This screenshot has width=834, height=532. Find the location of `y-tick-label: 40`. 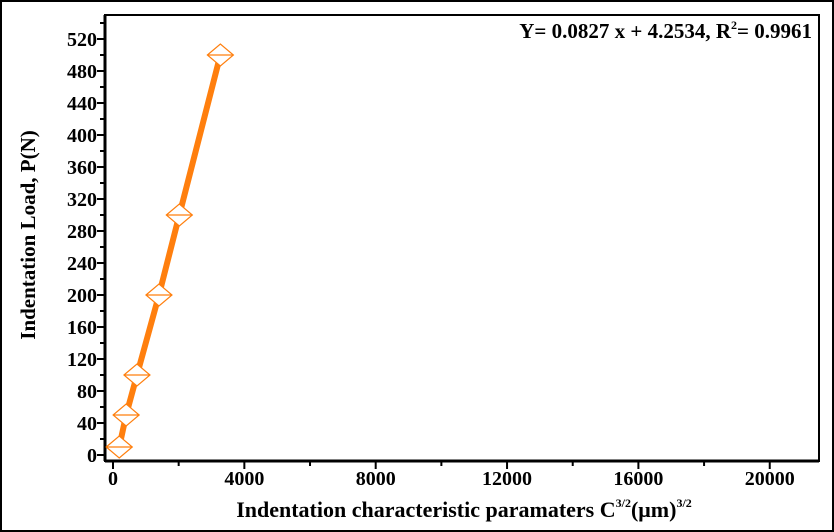

y-tick-label: 40 is located at coordinates (87, 424).